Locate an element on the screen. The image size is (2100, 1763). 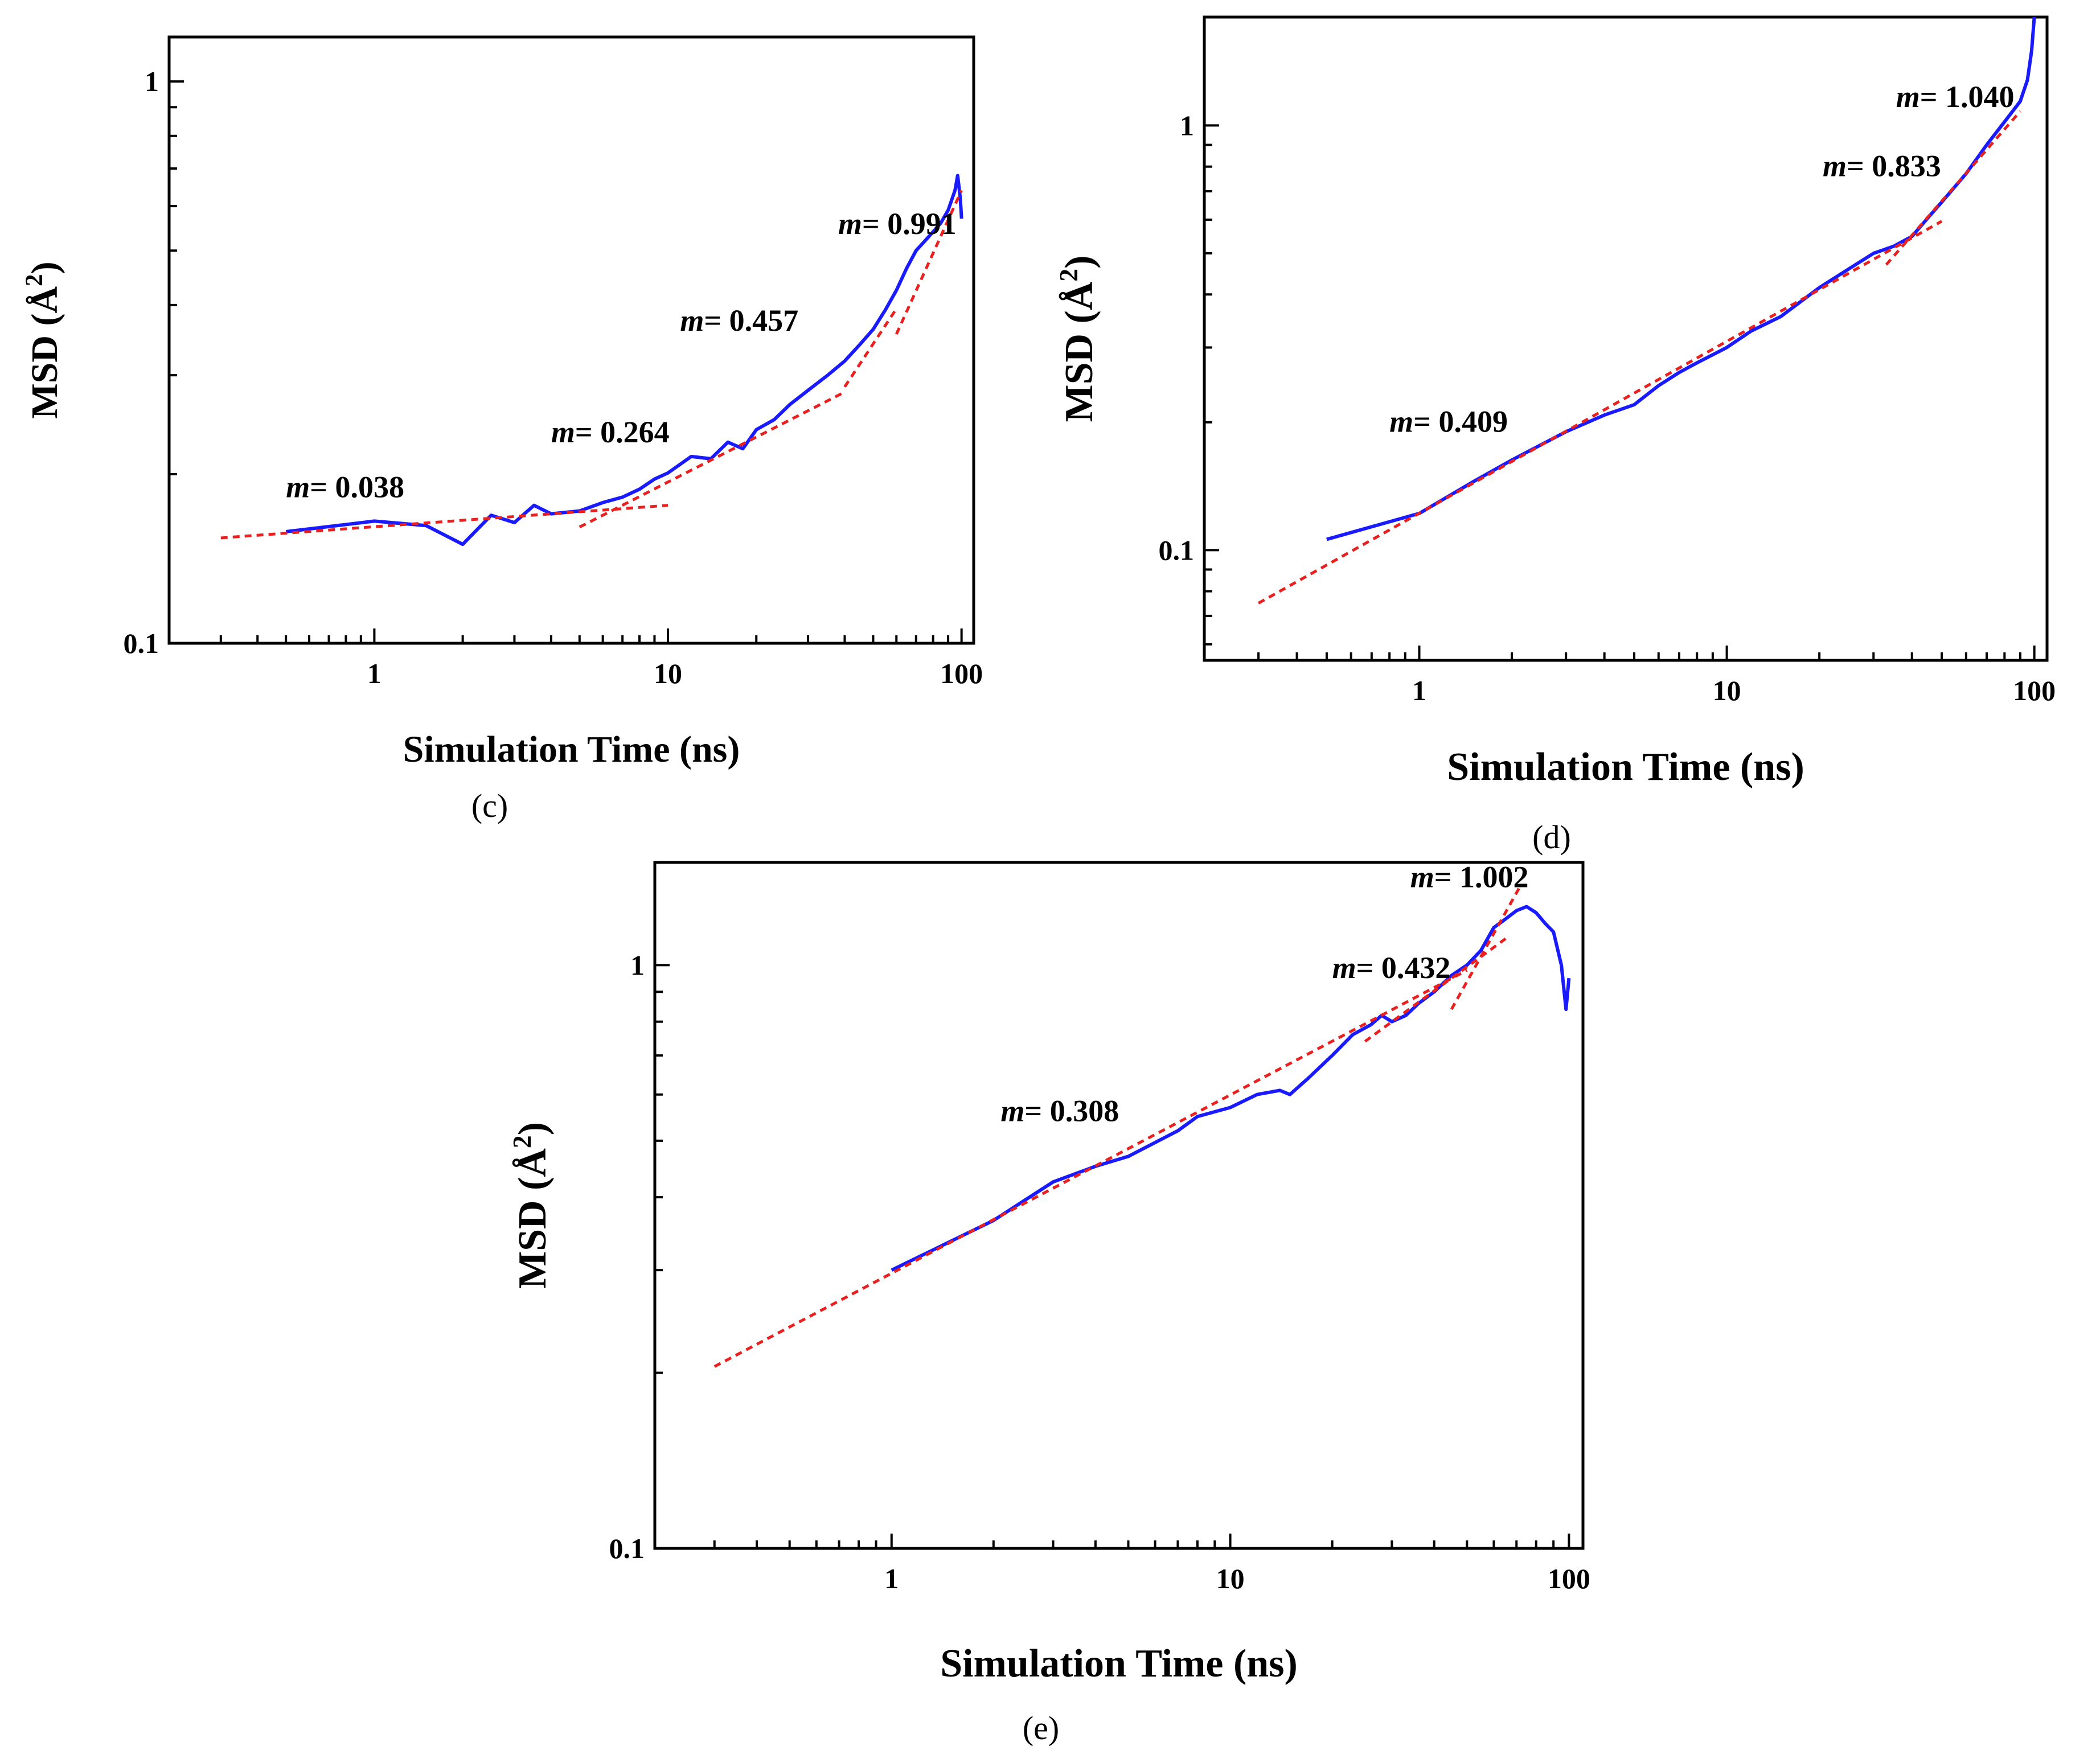
panel-label: (d) is located at coordinates (1551, 837).